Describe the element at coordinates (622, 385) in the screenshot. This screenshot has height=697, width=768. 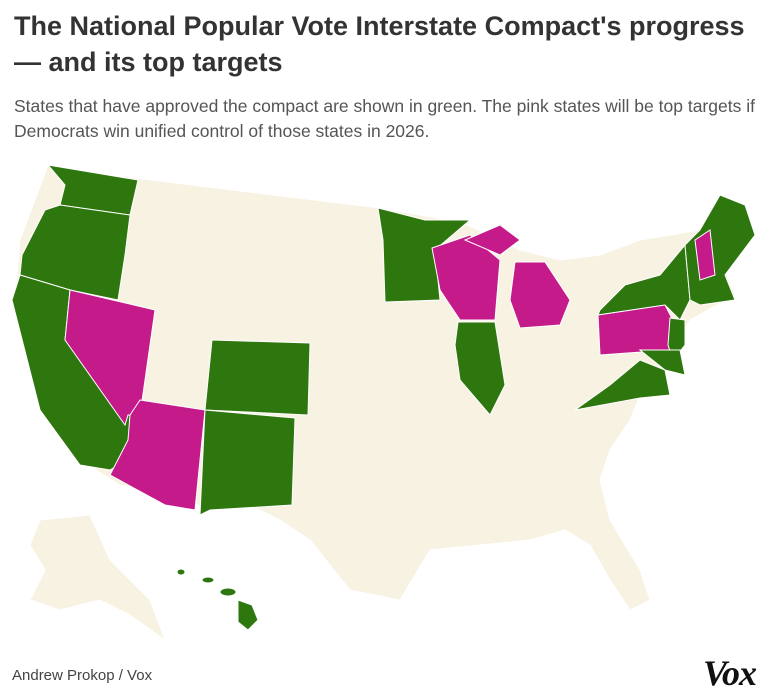
I see `virginia` at that location.